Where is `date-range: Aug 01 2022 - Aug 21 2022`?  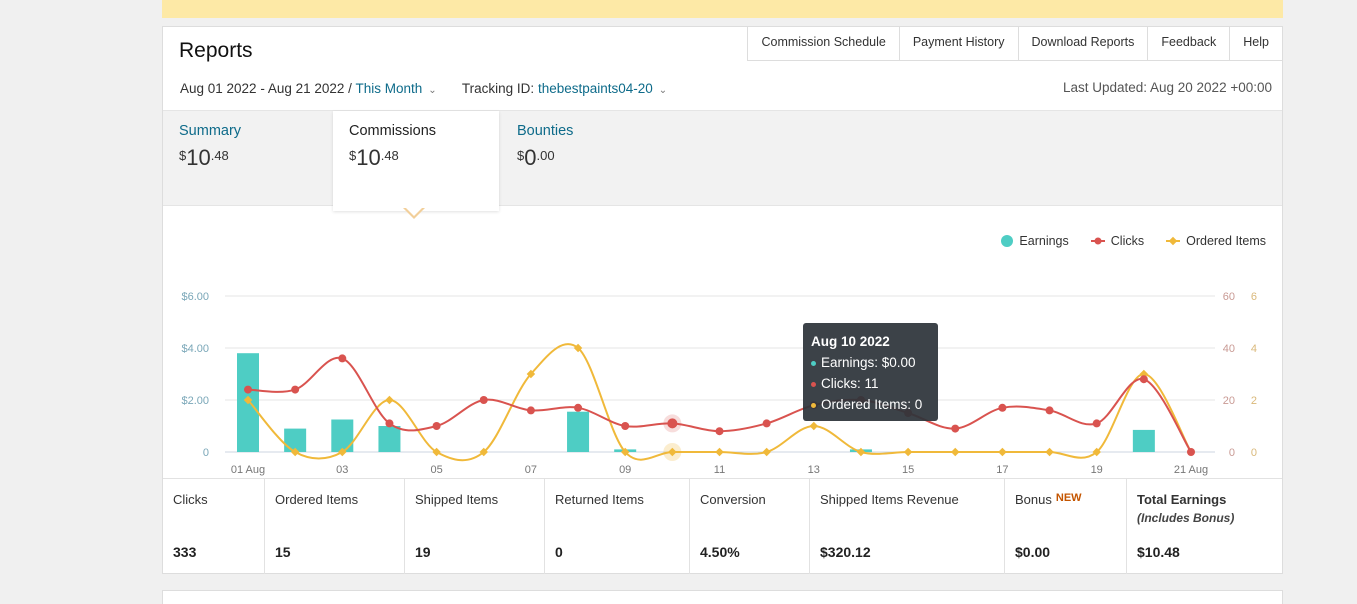
date-range: Aug 01 2022 - Aug 21 2022 is located at coordinates (262, 88).